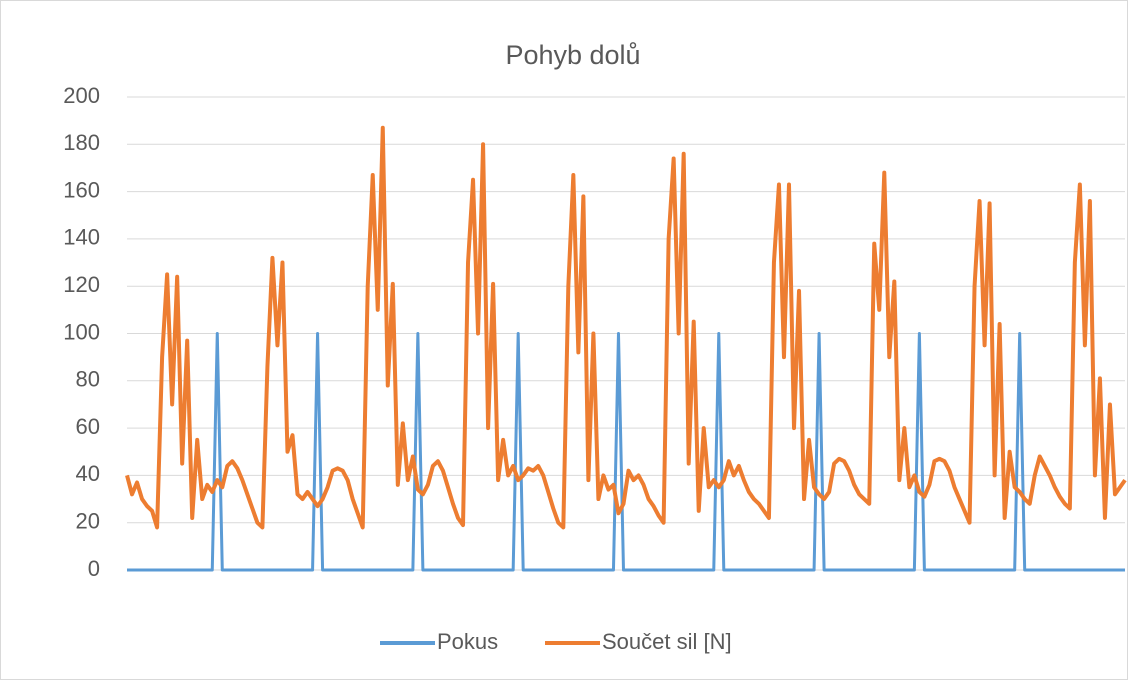 Image resolution: width=1129 pixels, height=681 pixels. Describe the element at coordinates (88, 473) in the screenshot. I see `y-tick-label: 40` at that location.